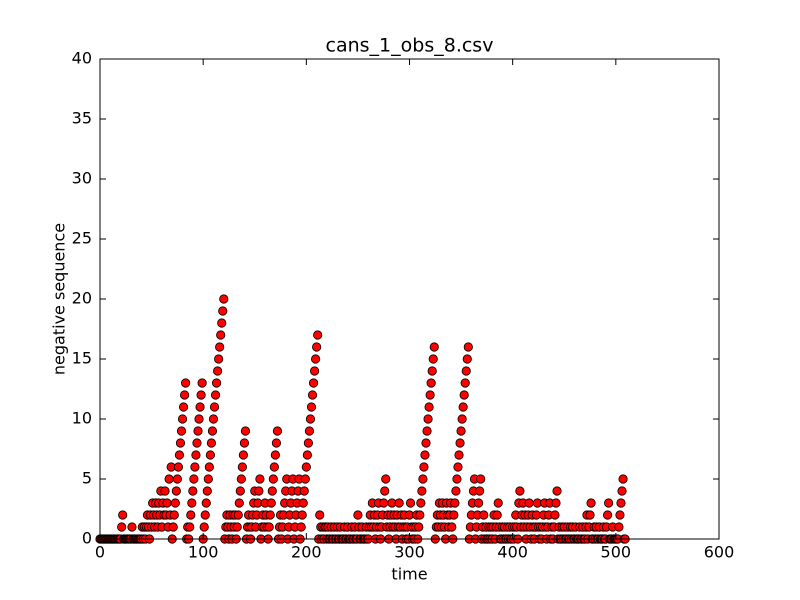  I want to click on y-tick-label: 20, so click(82, 298).